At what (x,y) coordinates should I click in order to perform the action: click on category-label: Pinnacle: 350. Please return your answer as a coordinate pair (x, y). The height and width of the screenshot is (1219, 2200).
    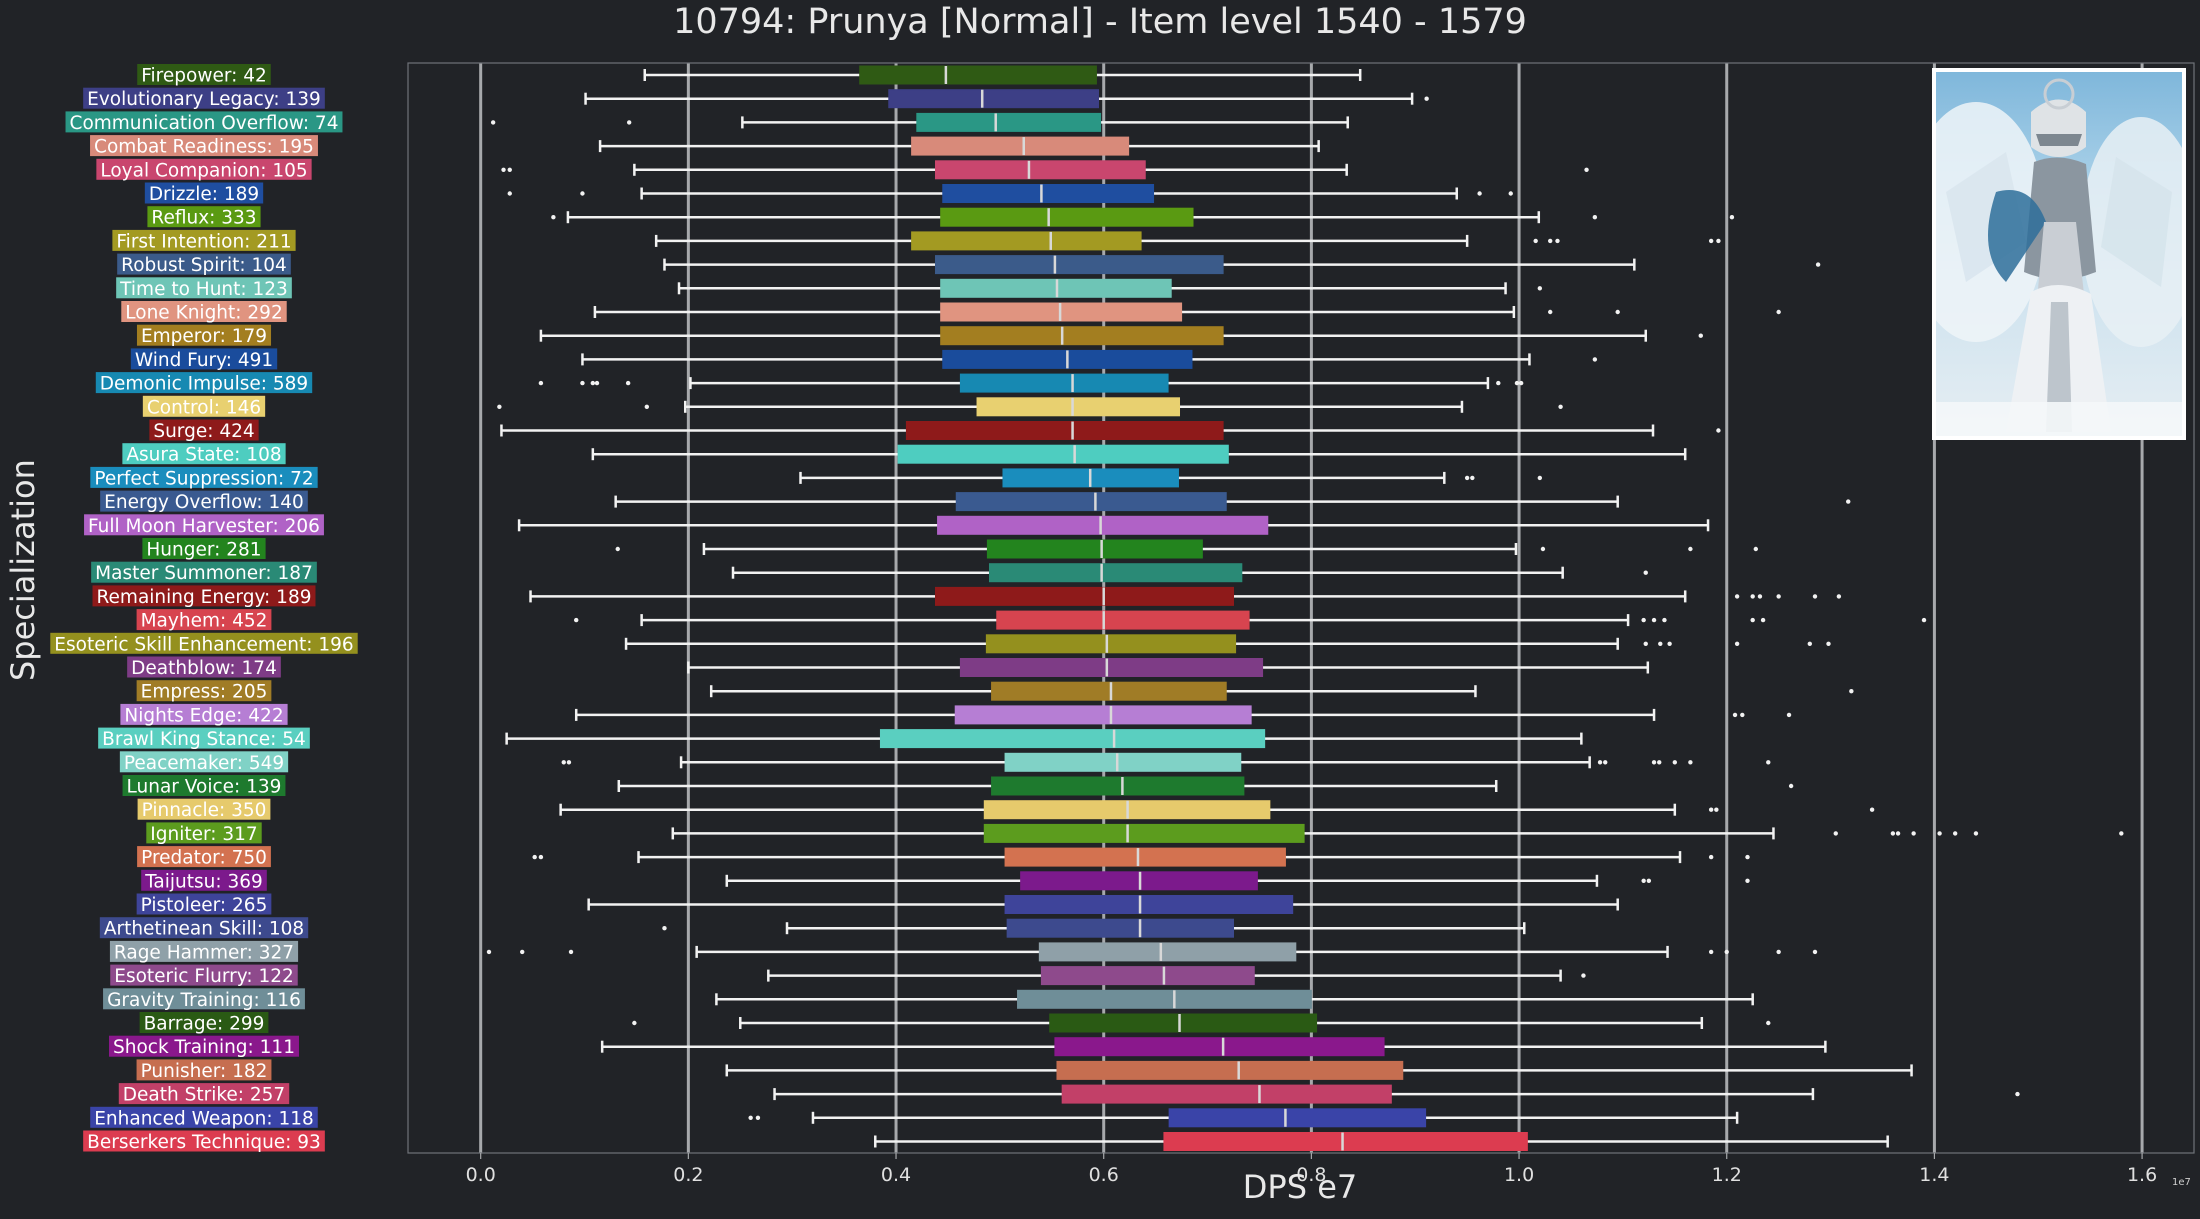
    Looking at the image, I should click on (204, 810).